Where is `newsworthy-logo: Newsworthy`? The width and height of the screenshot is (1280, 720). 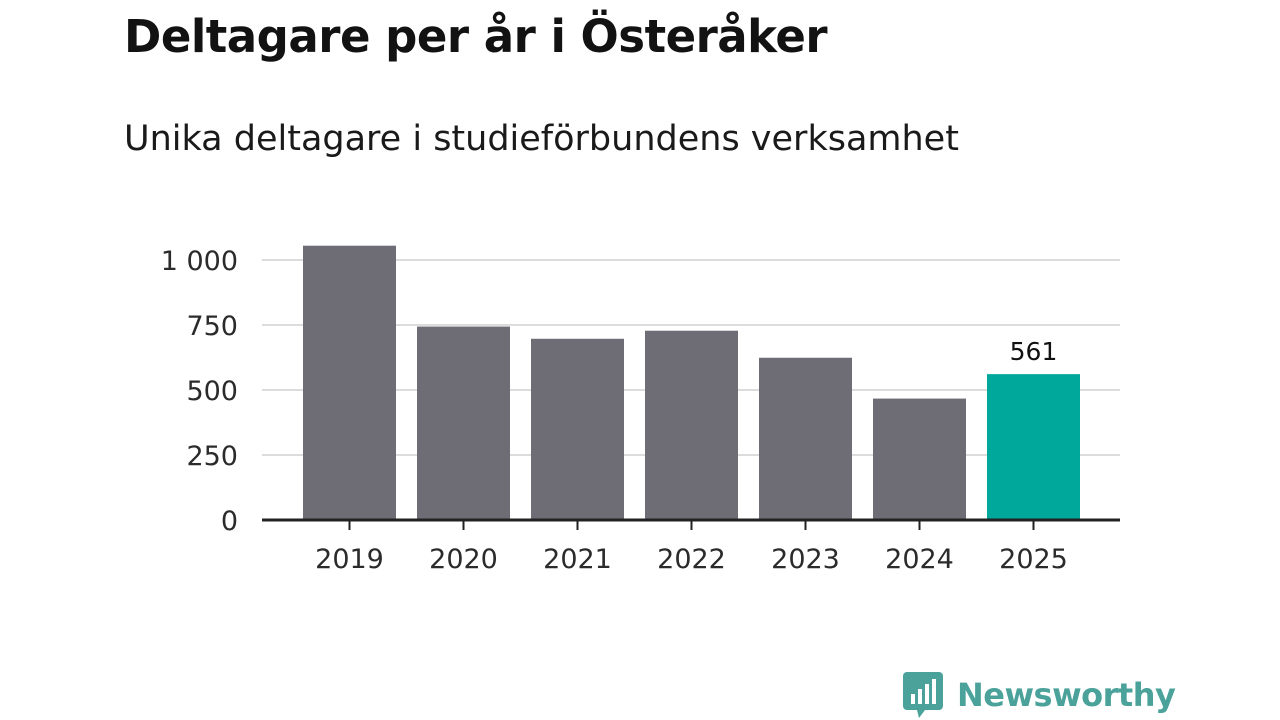 newsworthy-logo: Newsworthy is located at coordinates (1039, 695).